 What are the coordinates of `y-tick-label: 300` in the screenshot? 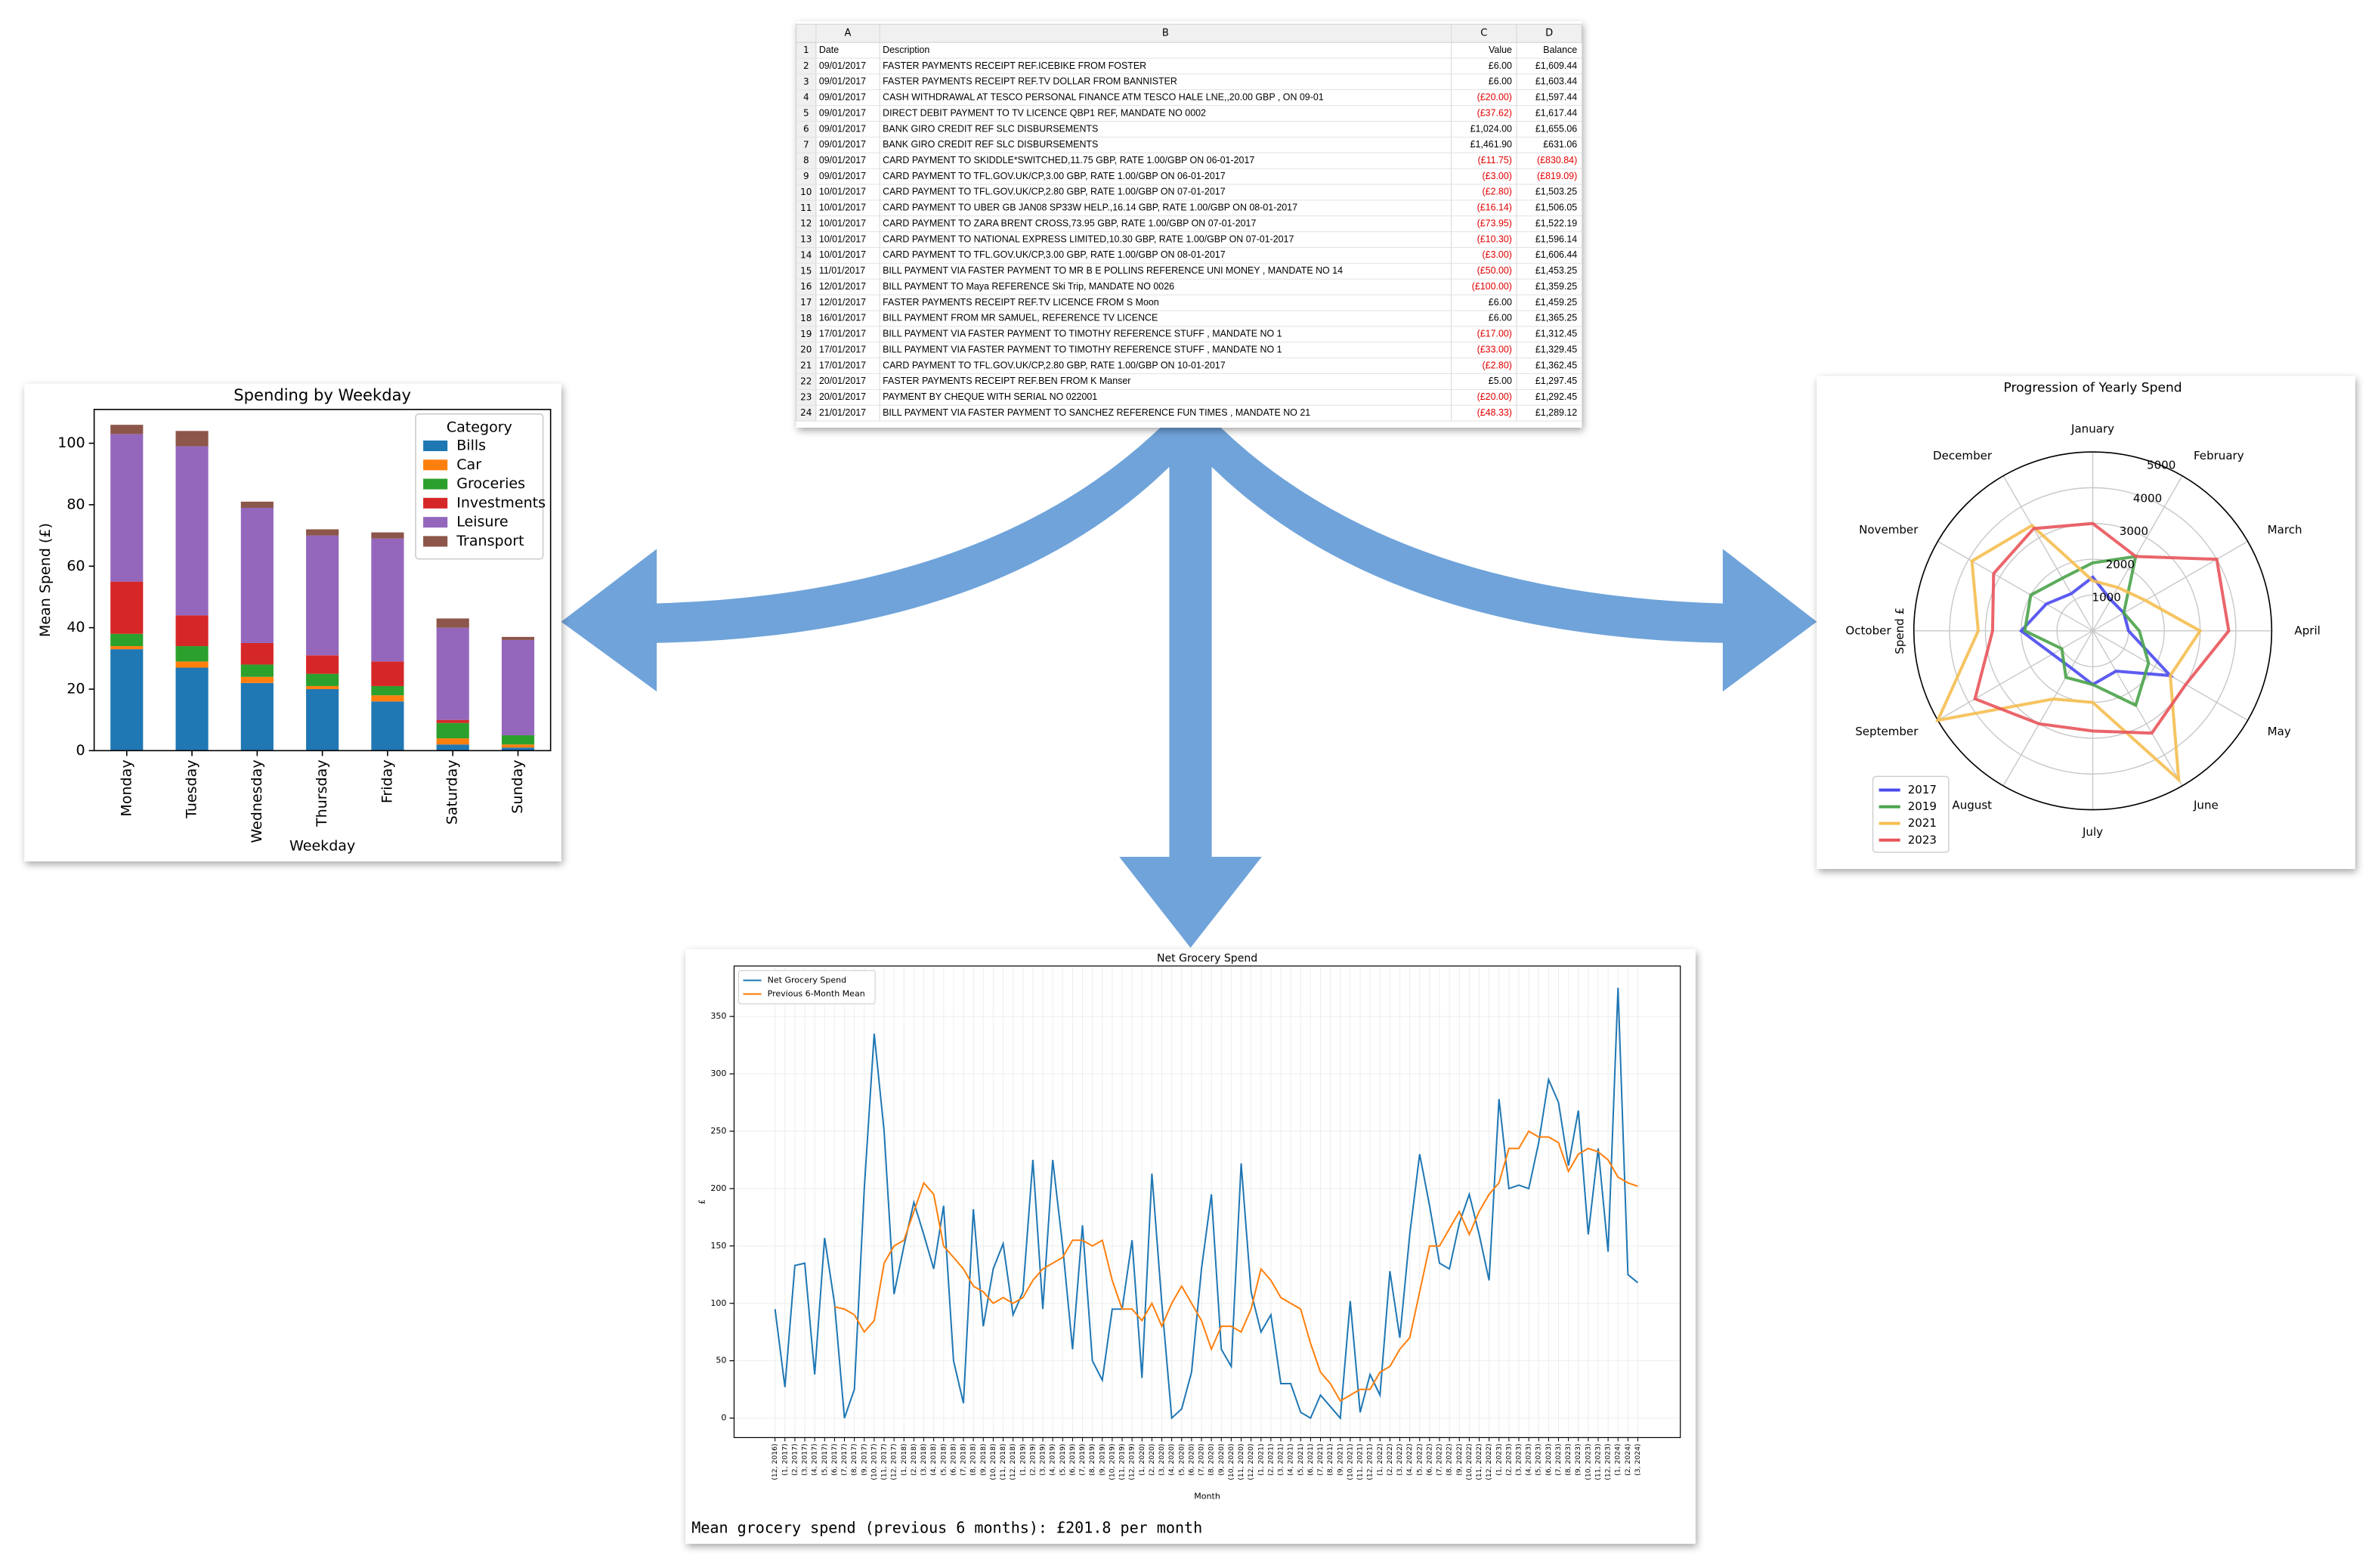 It's located at (718, 1073).